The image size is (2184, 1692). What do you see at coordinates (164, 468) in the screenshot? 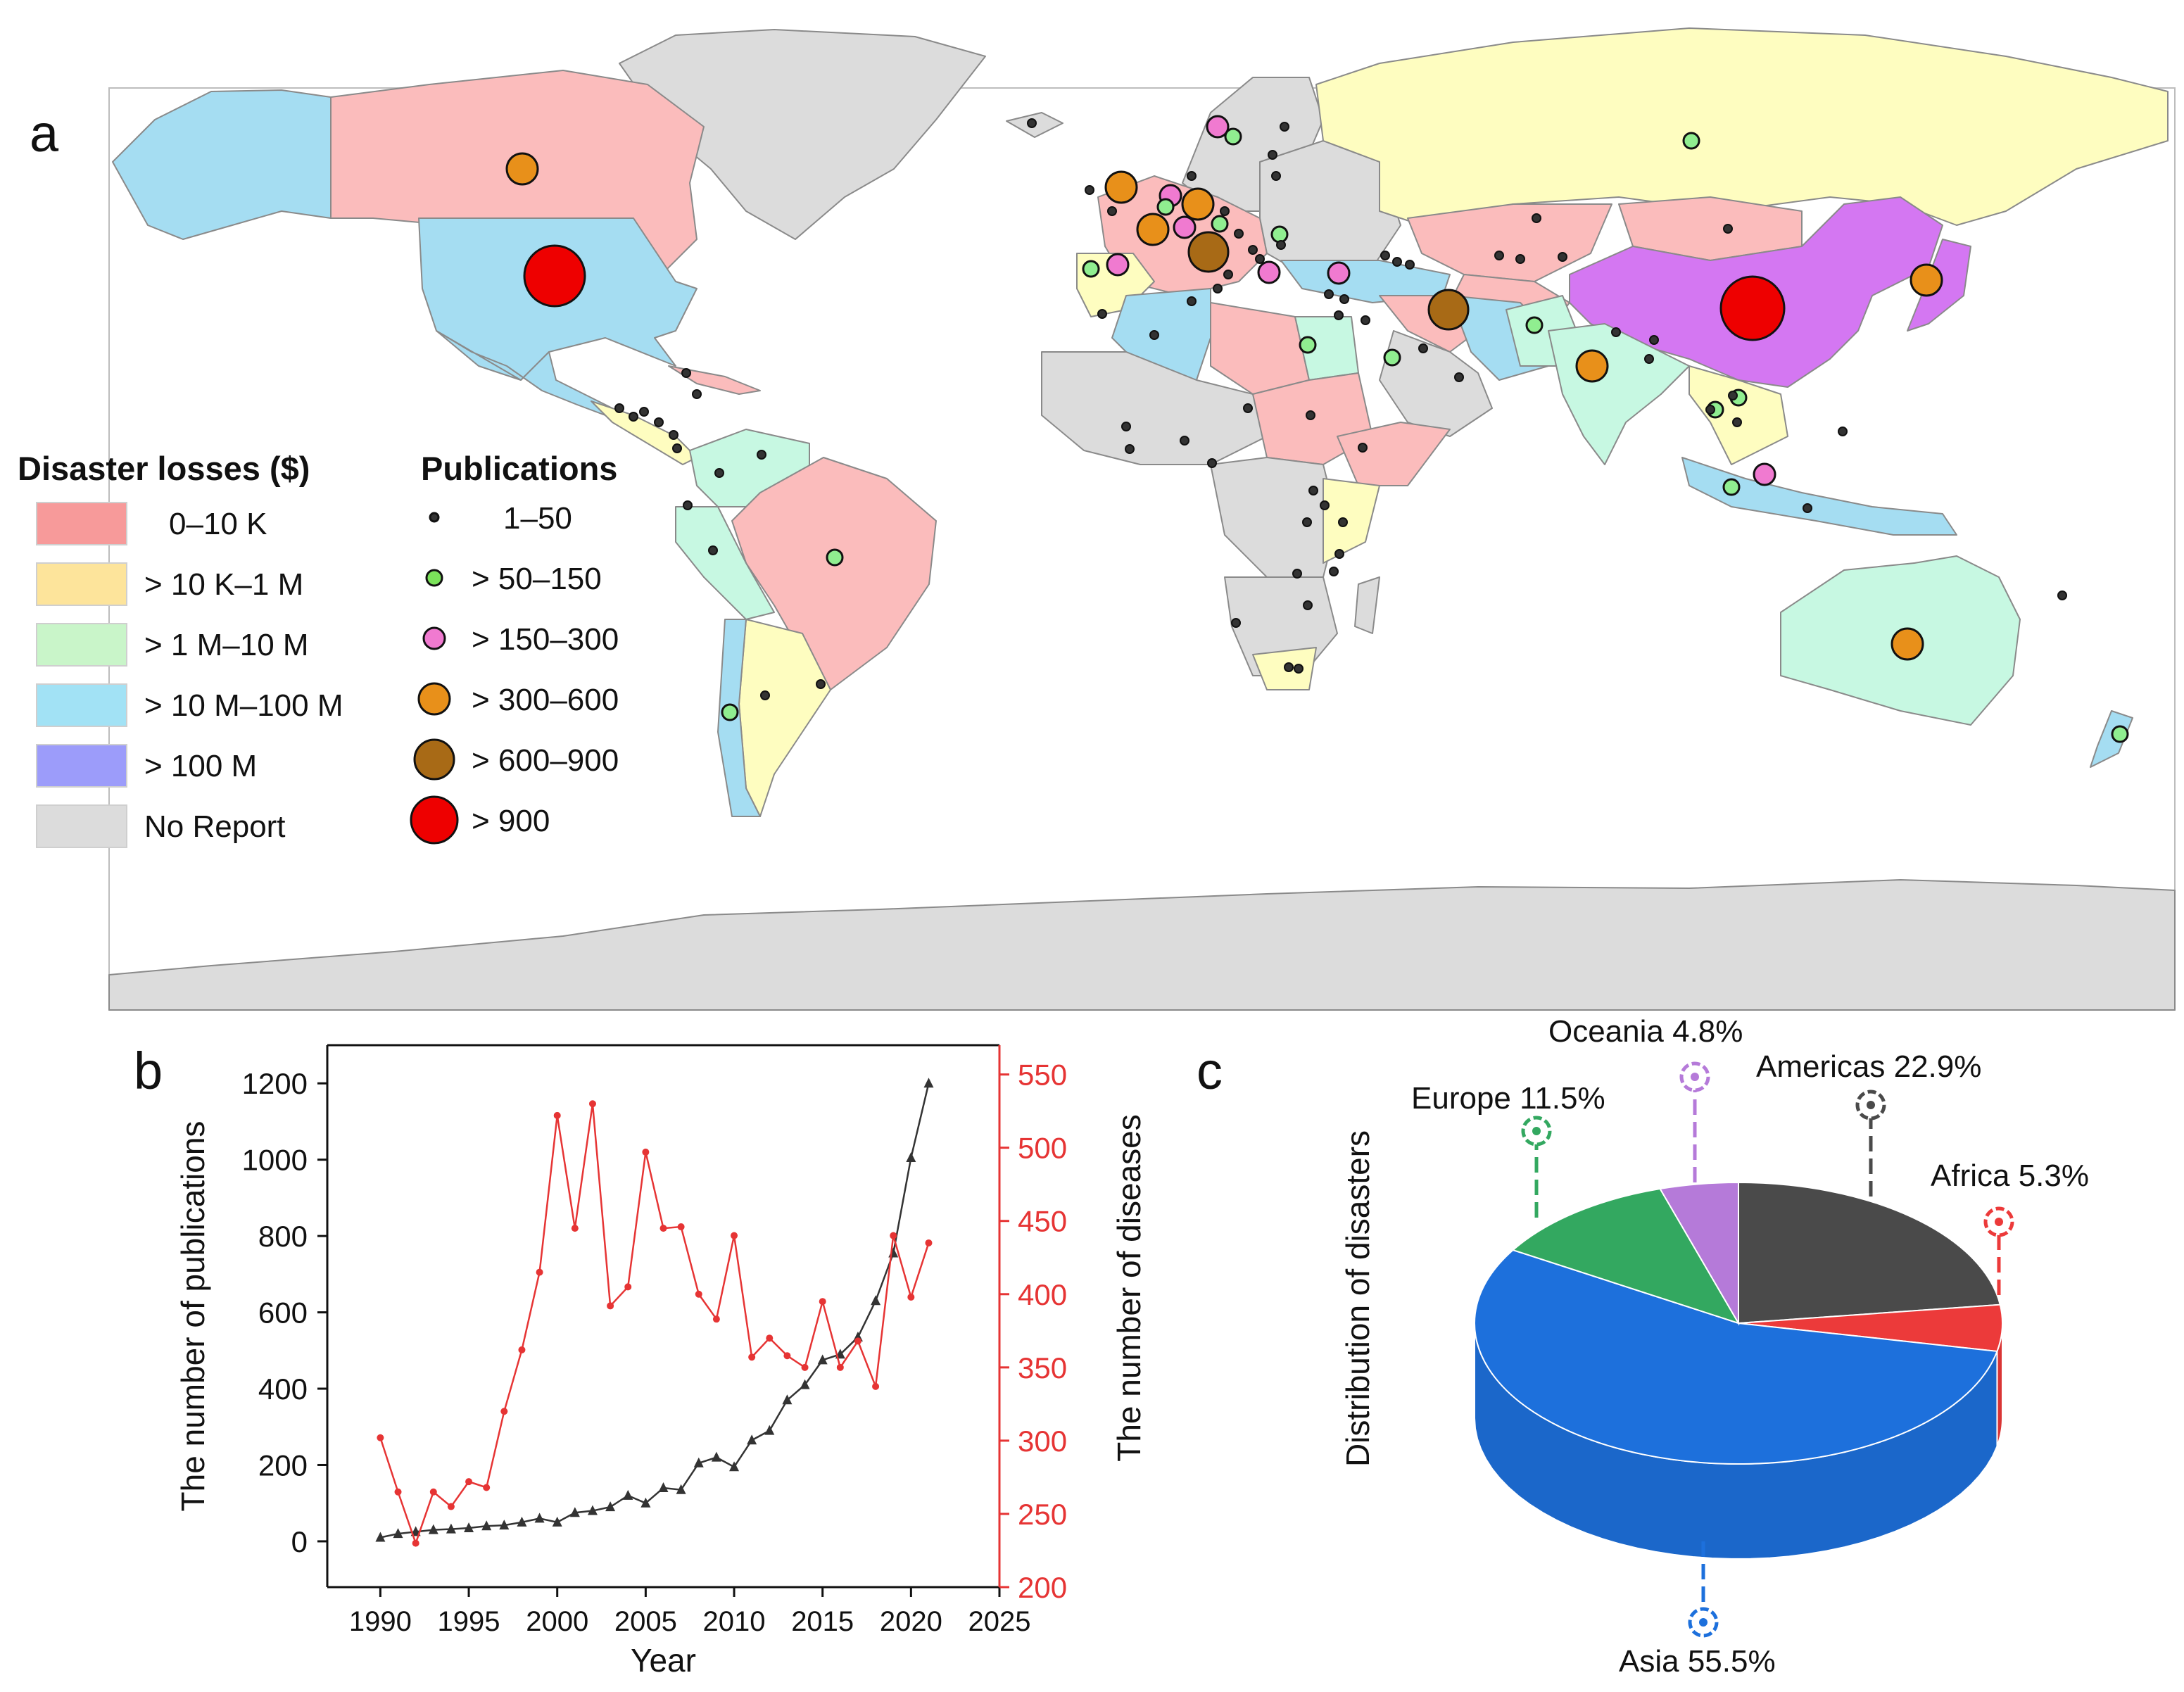
I see `losses-legend-title: Disaster losses ($)` at bounding box center [164, 468].